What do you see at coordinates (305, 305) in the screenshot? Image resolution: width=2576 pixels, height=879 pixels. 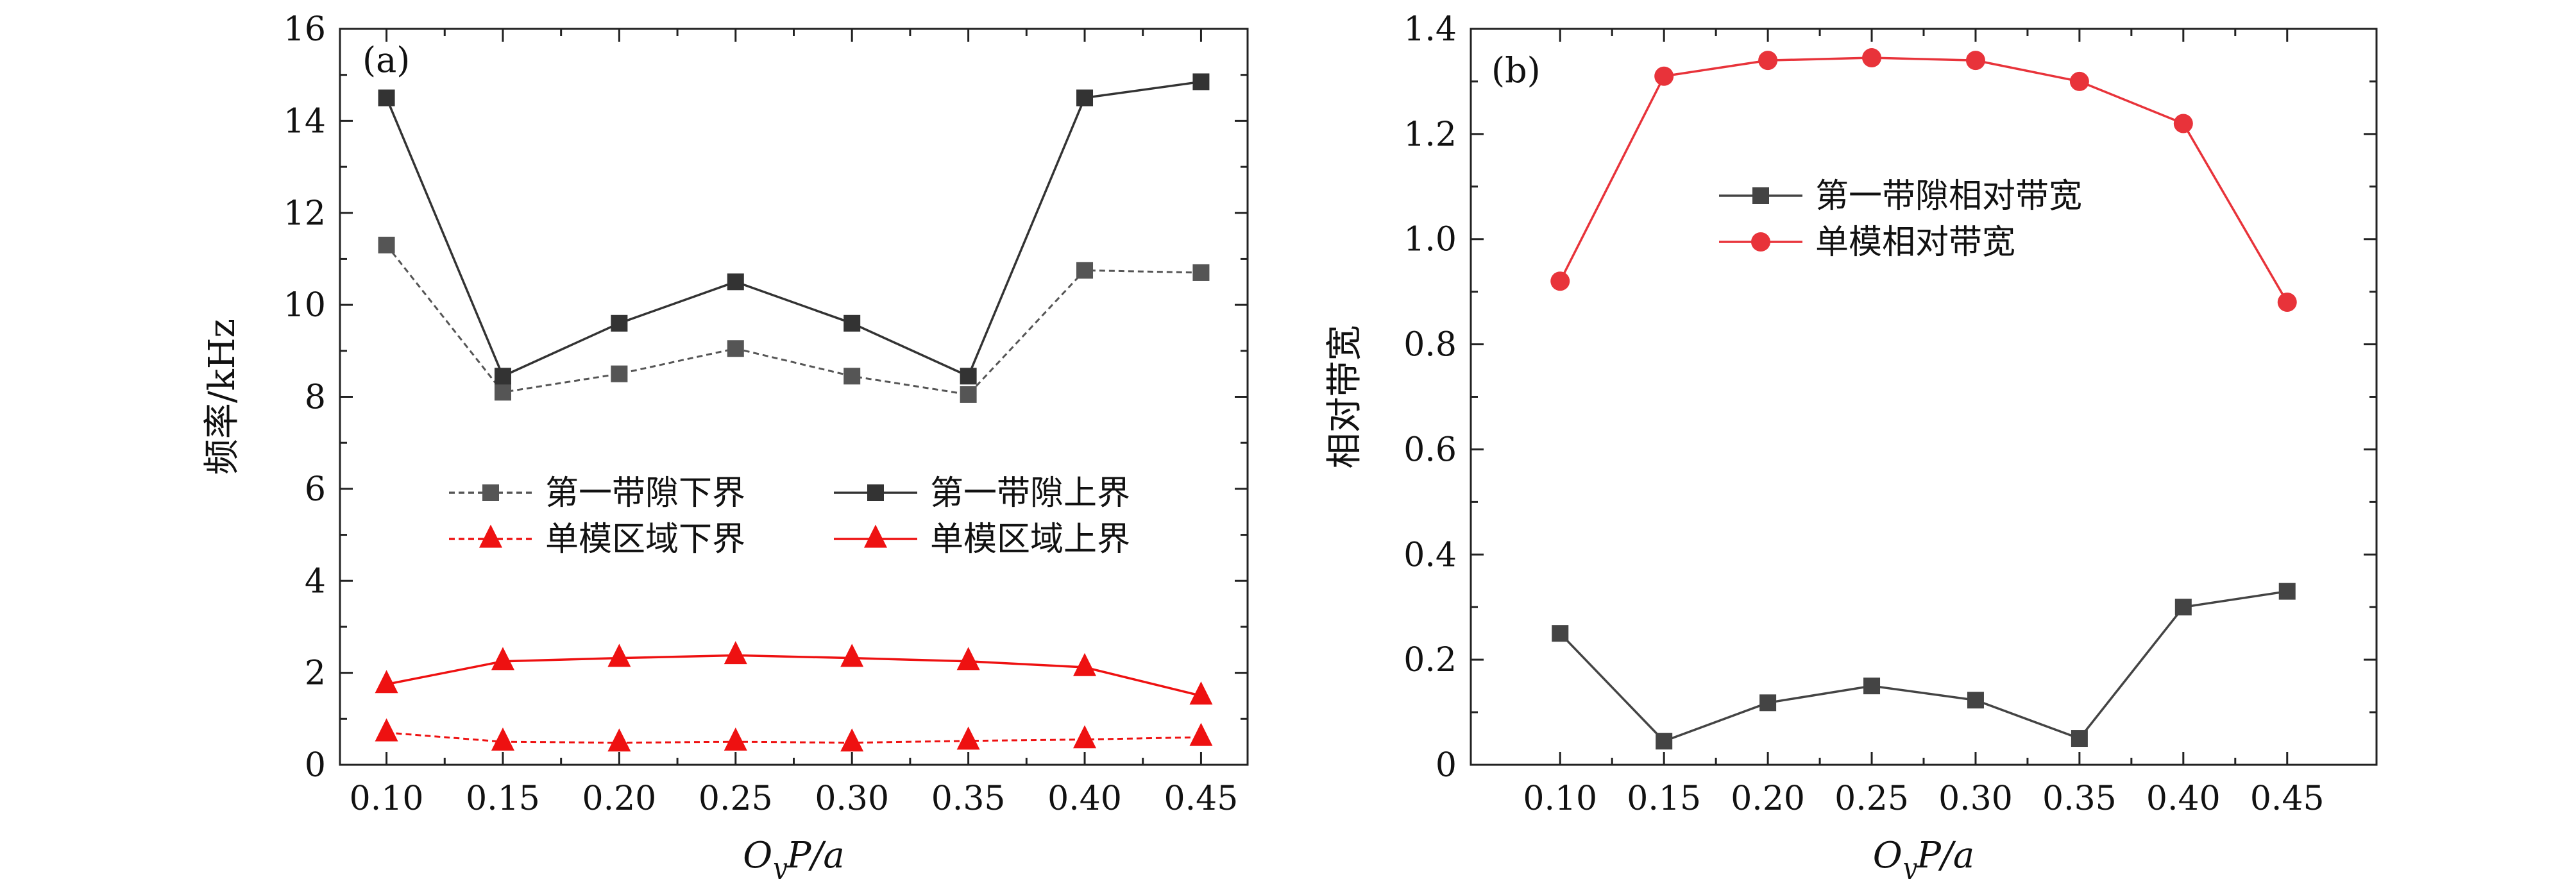 I see `y-tick-label: 10` at bounding box center [305, 305].